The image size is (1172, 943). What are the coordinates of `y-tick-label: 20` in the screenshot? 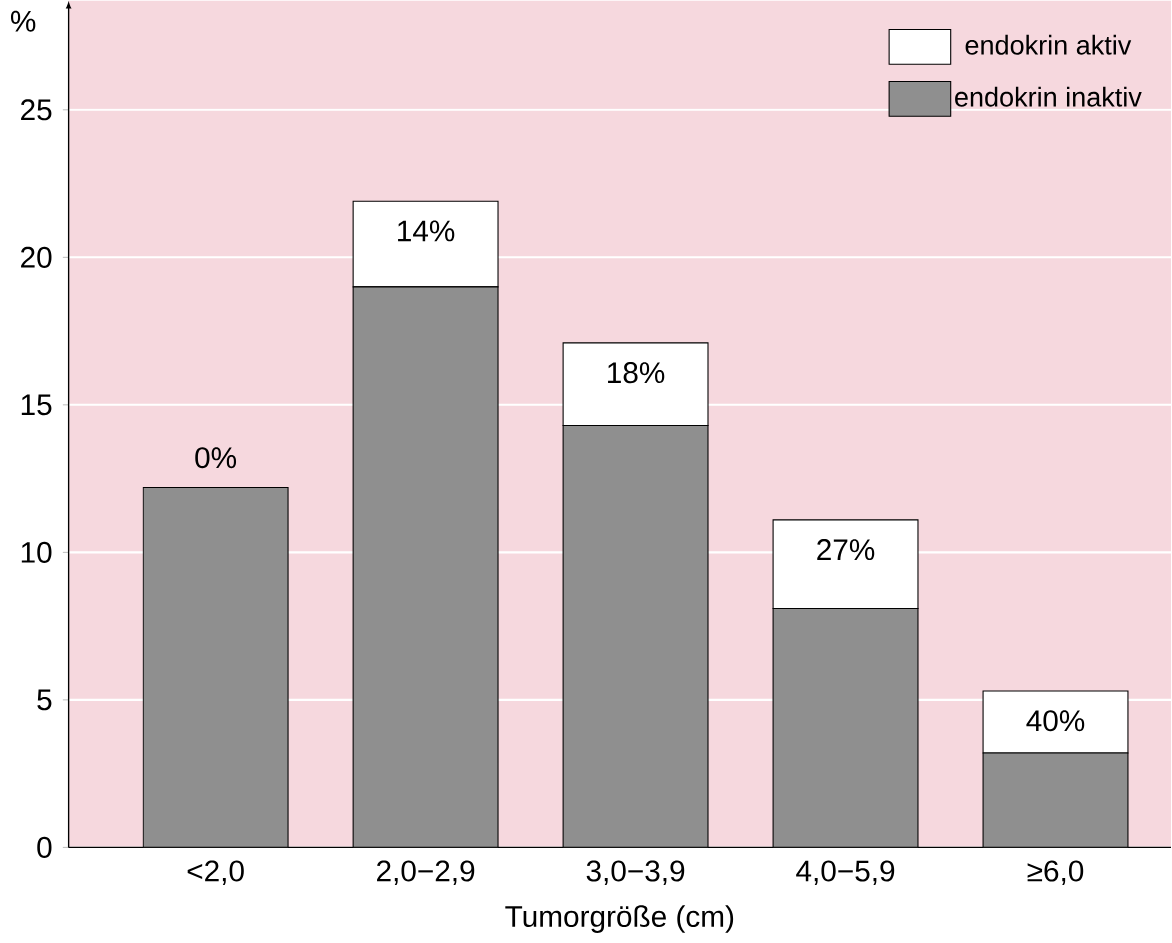 It's located at (36, 257).